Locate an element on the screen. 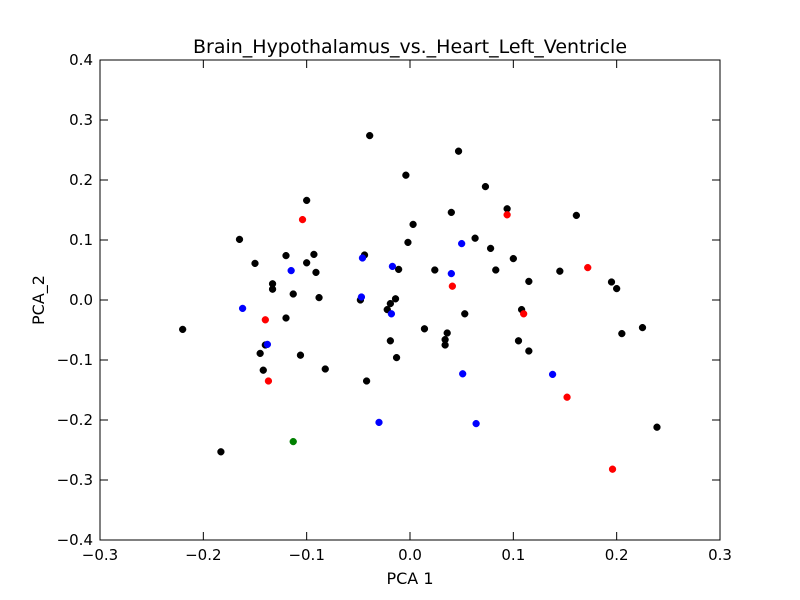 The width and height of the screenshot is (800, 600). y-tick-label: 0.2 is located at coordinates (81, 180).